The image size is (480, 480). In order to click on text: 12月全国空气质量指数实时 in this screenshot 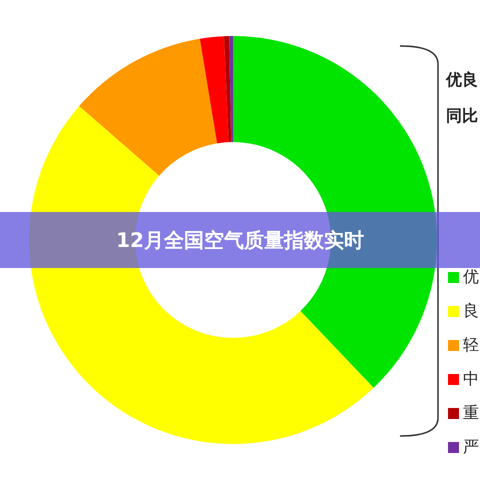, I will do `click(240, 240)`.